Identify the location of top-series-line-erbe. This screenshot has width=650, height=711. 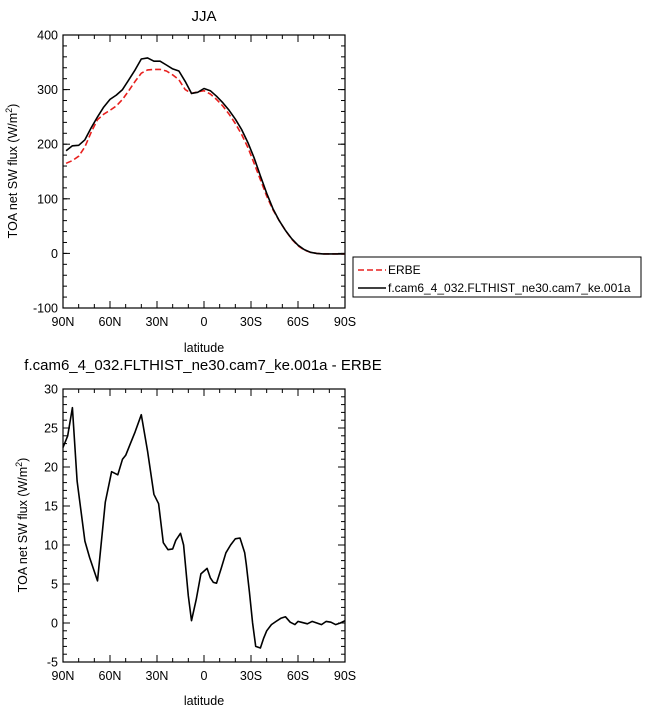
(205, 161).